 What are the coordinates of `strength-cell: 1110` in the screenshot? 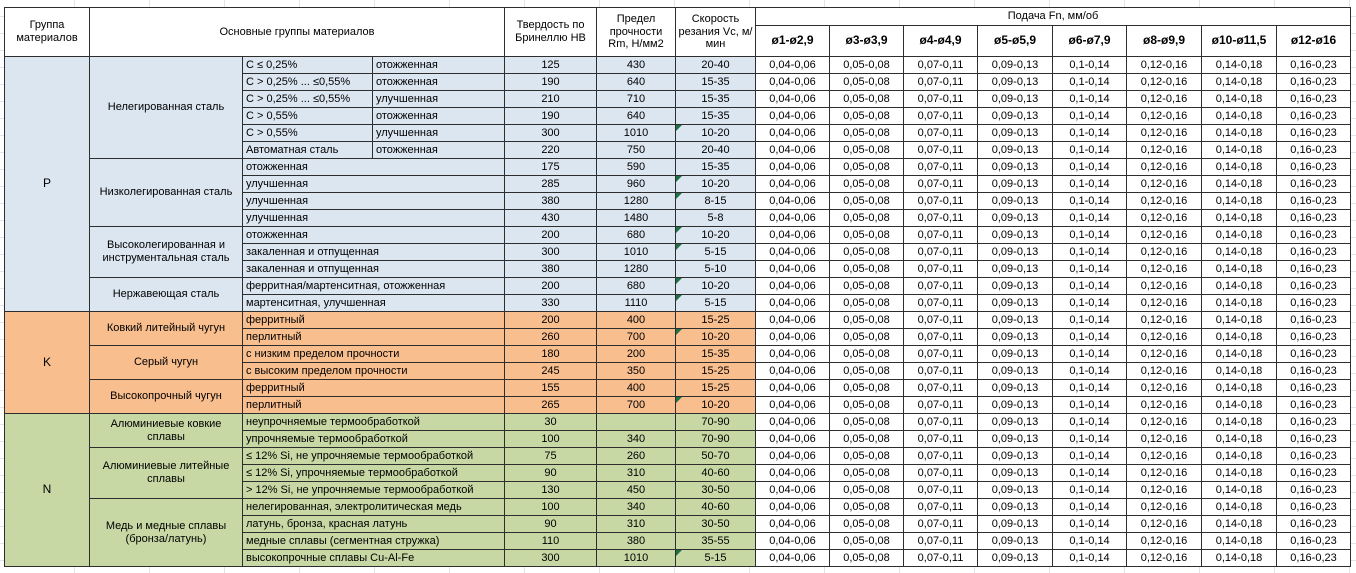 It's located at (636, 303).